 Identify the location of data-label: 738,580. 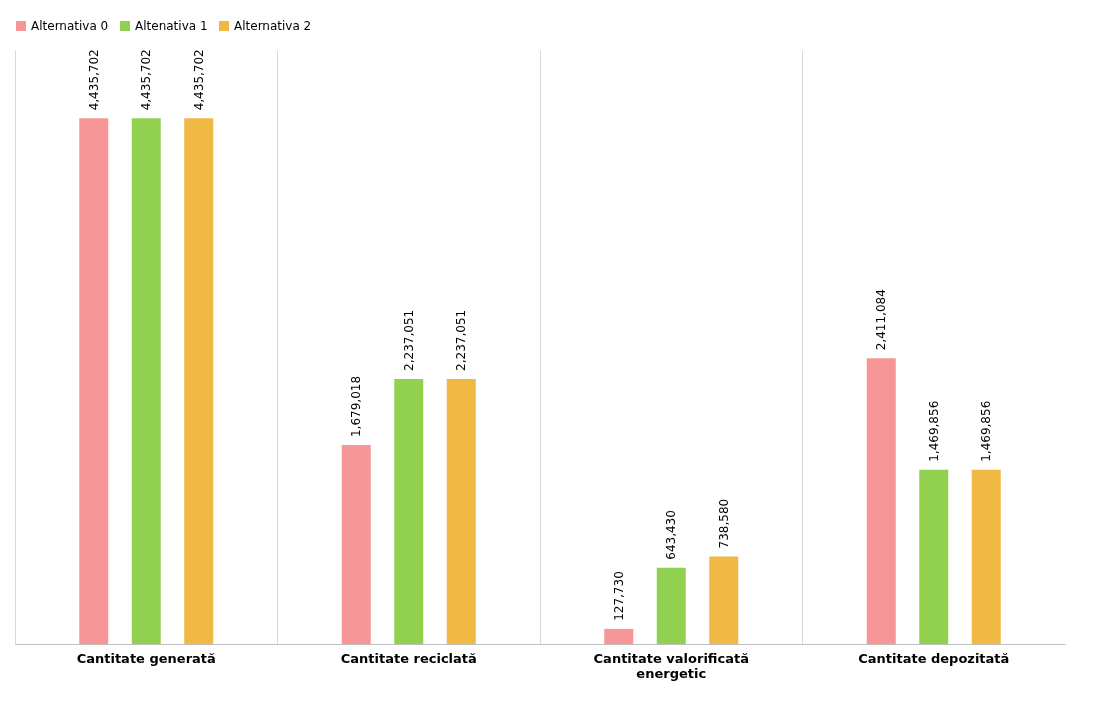
(723, 523).